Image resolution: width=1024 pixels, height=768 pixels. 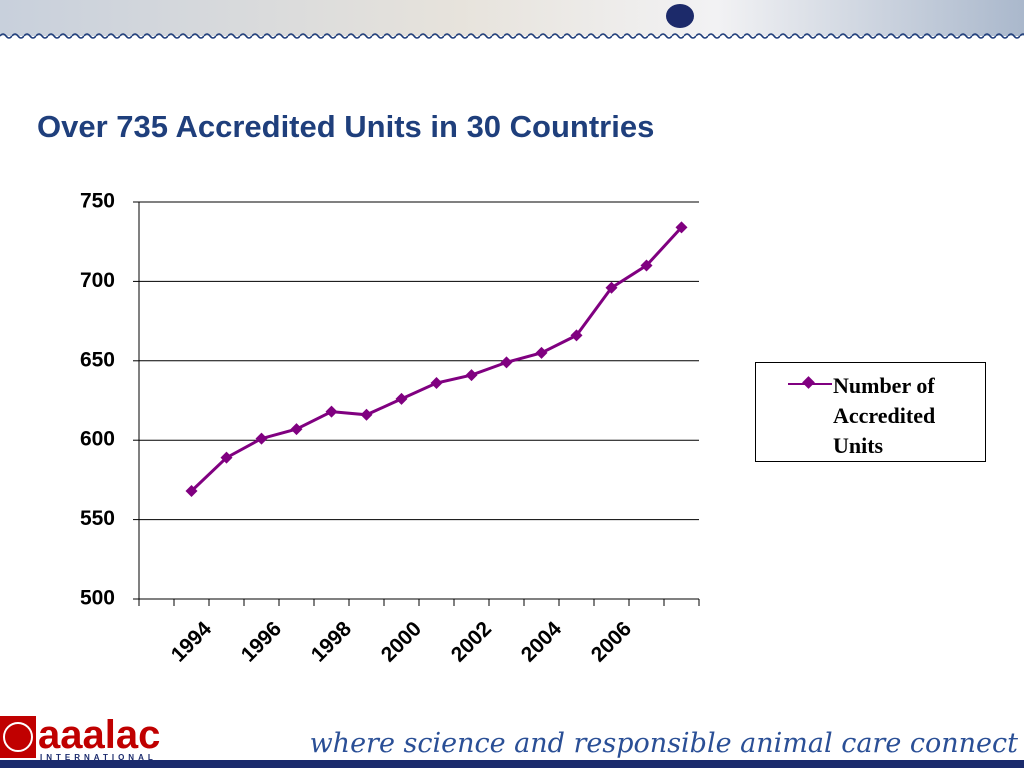 I want to click on x-tick-label: 2000, so click(x=401, y=641).